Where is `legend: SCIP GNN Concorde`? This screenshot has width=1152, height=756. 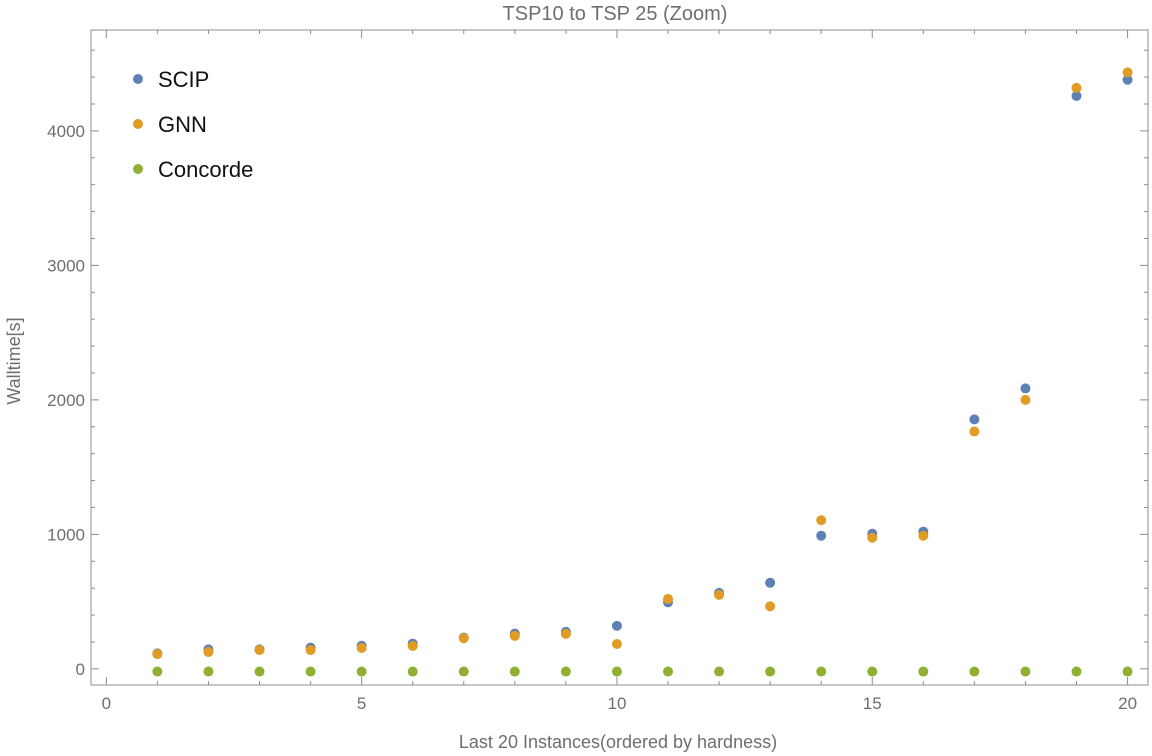 legend: SCIP GNN Concorde is located at coordinates (193, 124).